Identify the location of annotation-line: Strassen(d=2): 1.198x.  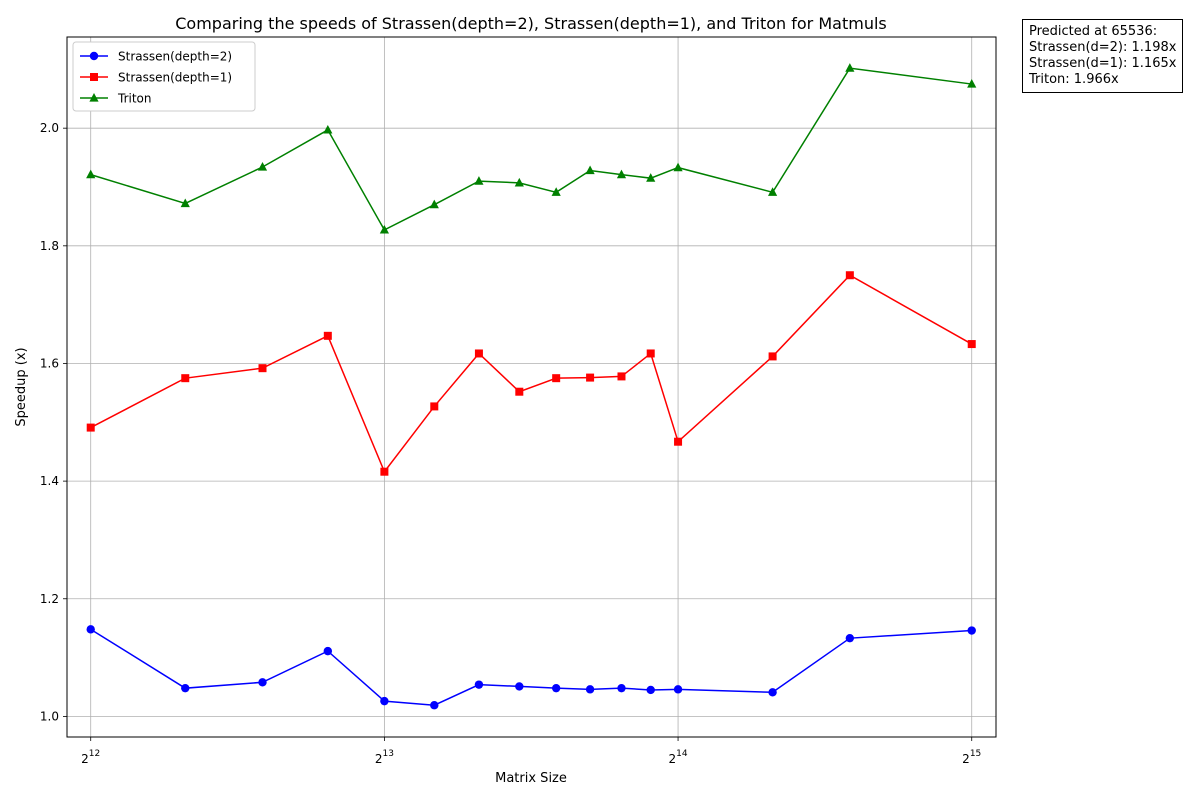
(1103, 47).